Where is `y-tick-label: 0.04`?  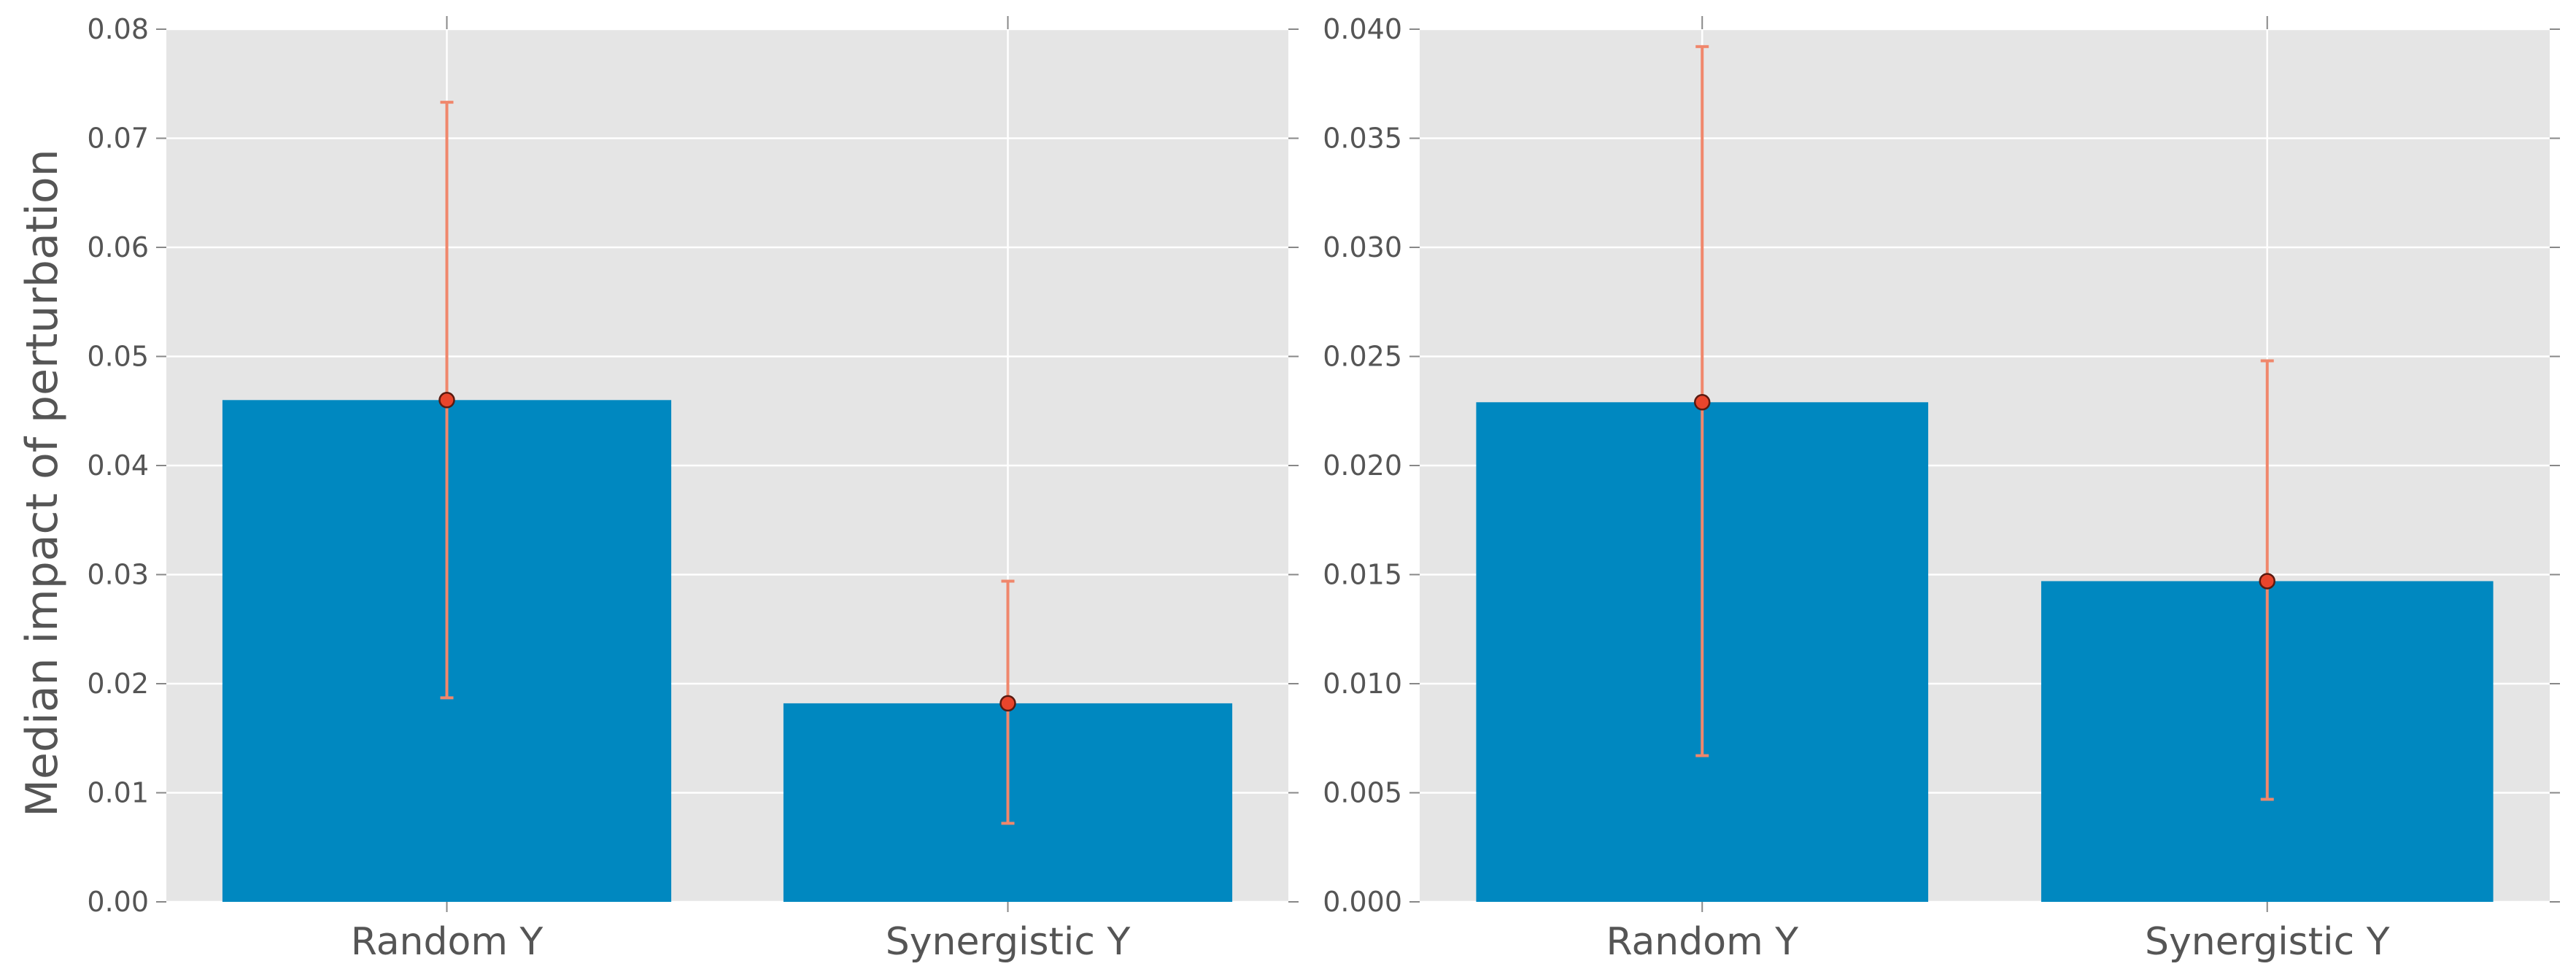
y-tick-label: 0.04 is located at coordinates (118, 465).